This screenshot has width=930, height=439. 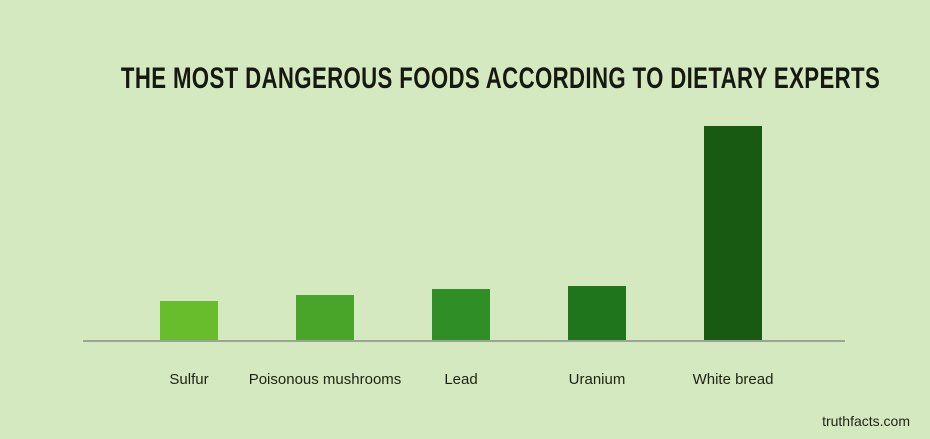 What do you see at coordinates (597, 379) in the screenshot?
I see `category-label-uranium: Uranium` at bounding box center [597, 379].